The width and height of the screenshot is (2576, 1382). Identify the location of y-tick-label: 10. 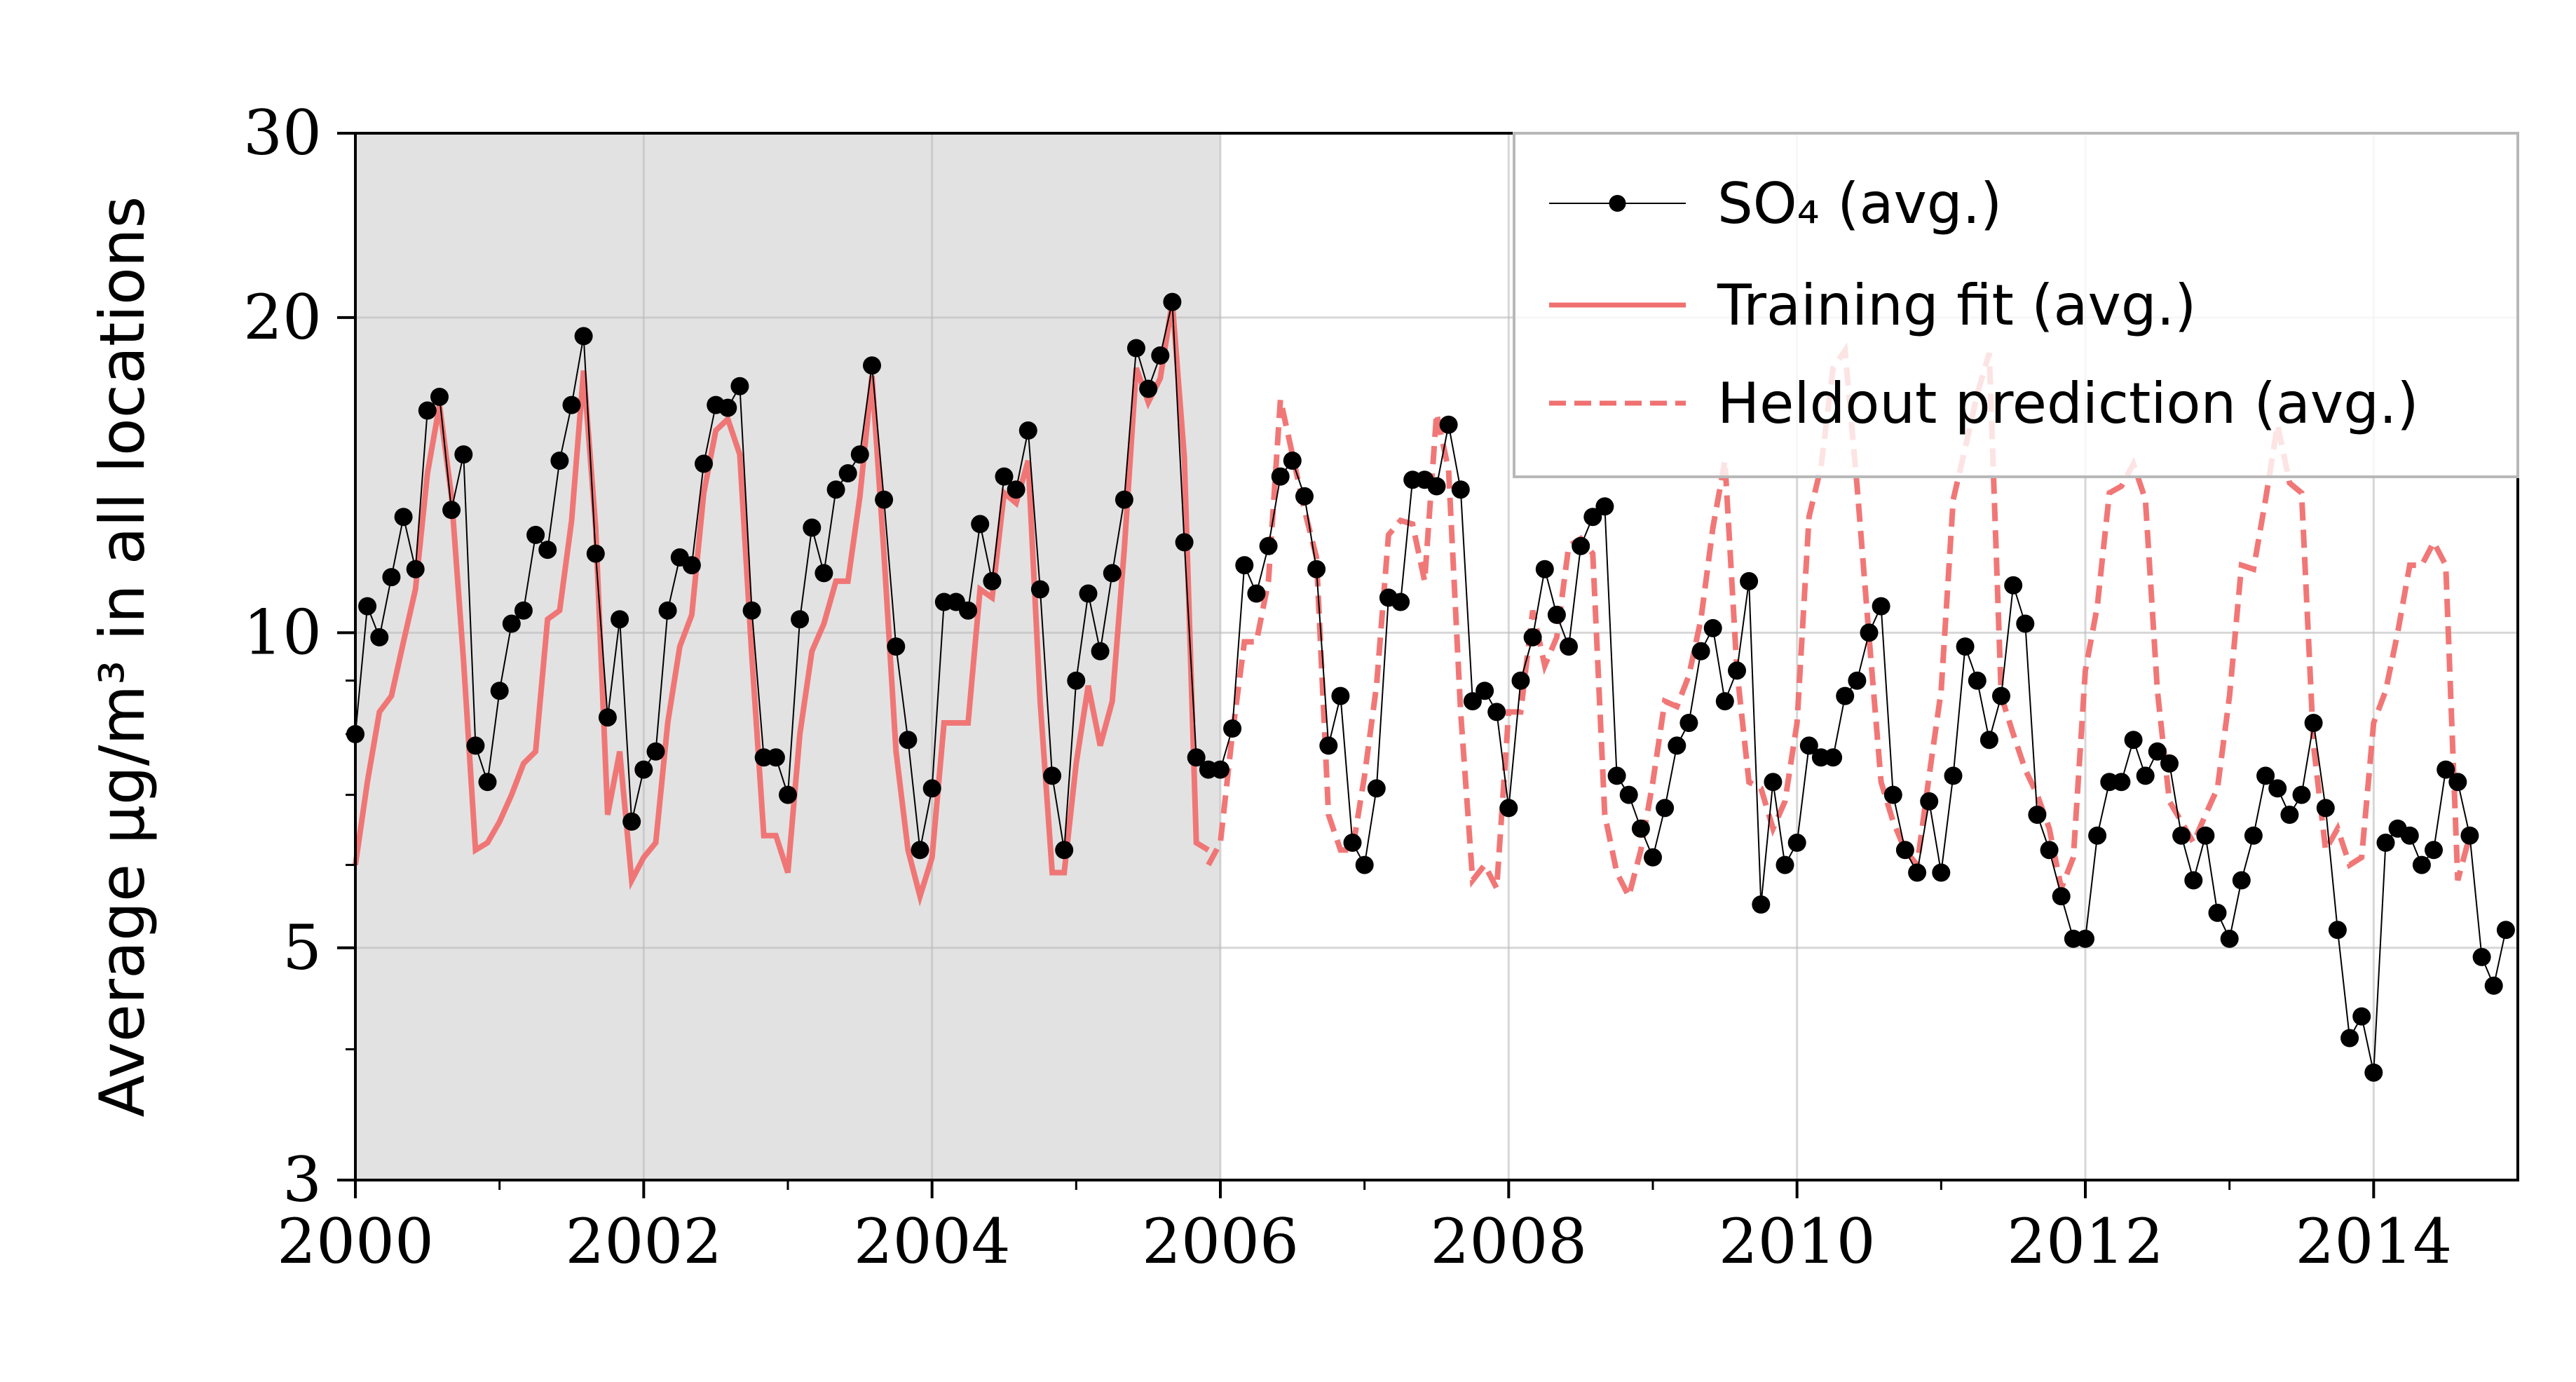
(282, 632).